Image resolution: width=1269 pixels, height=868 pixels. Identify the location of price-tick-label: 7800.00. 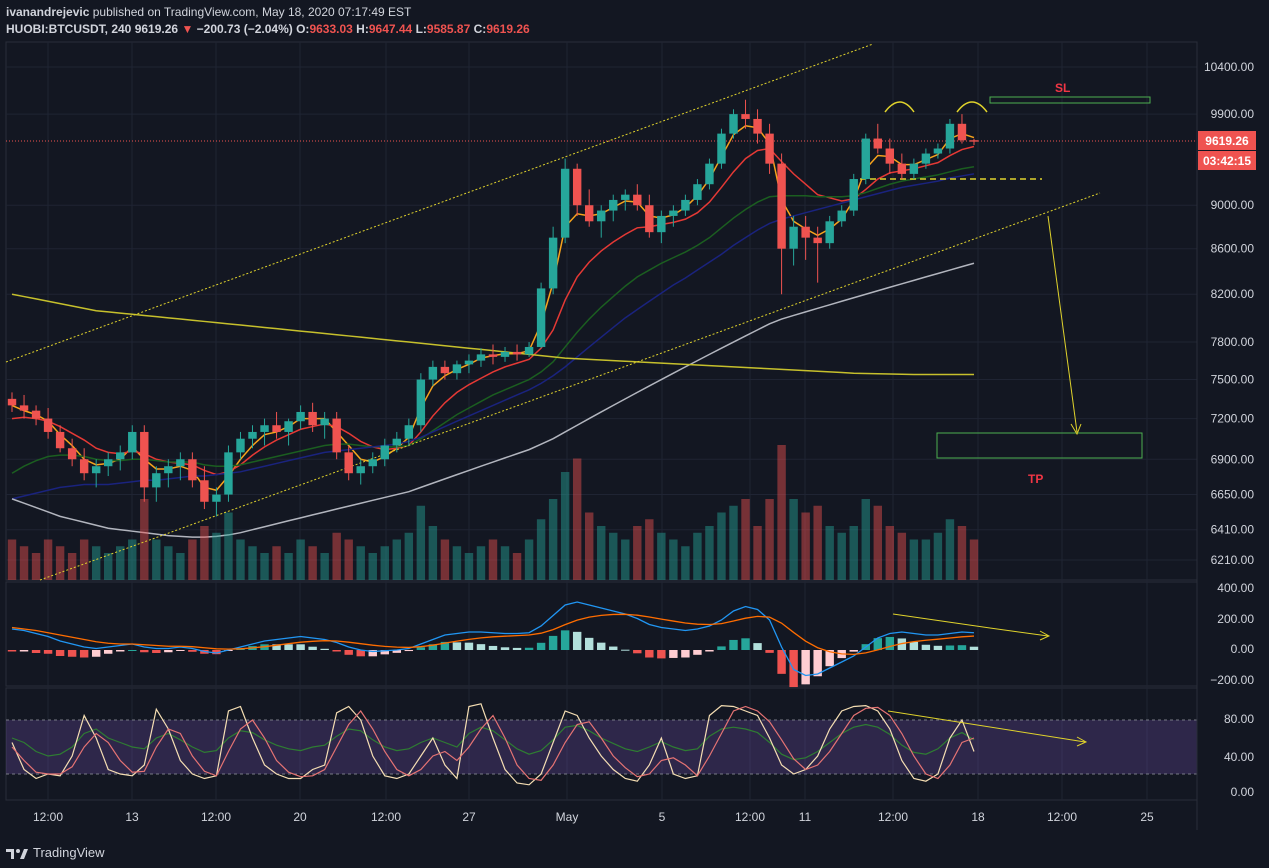
(1233, 342).